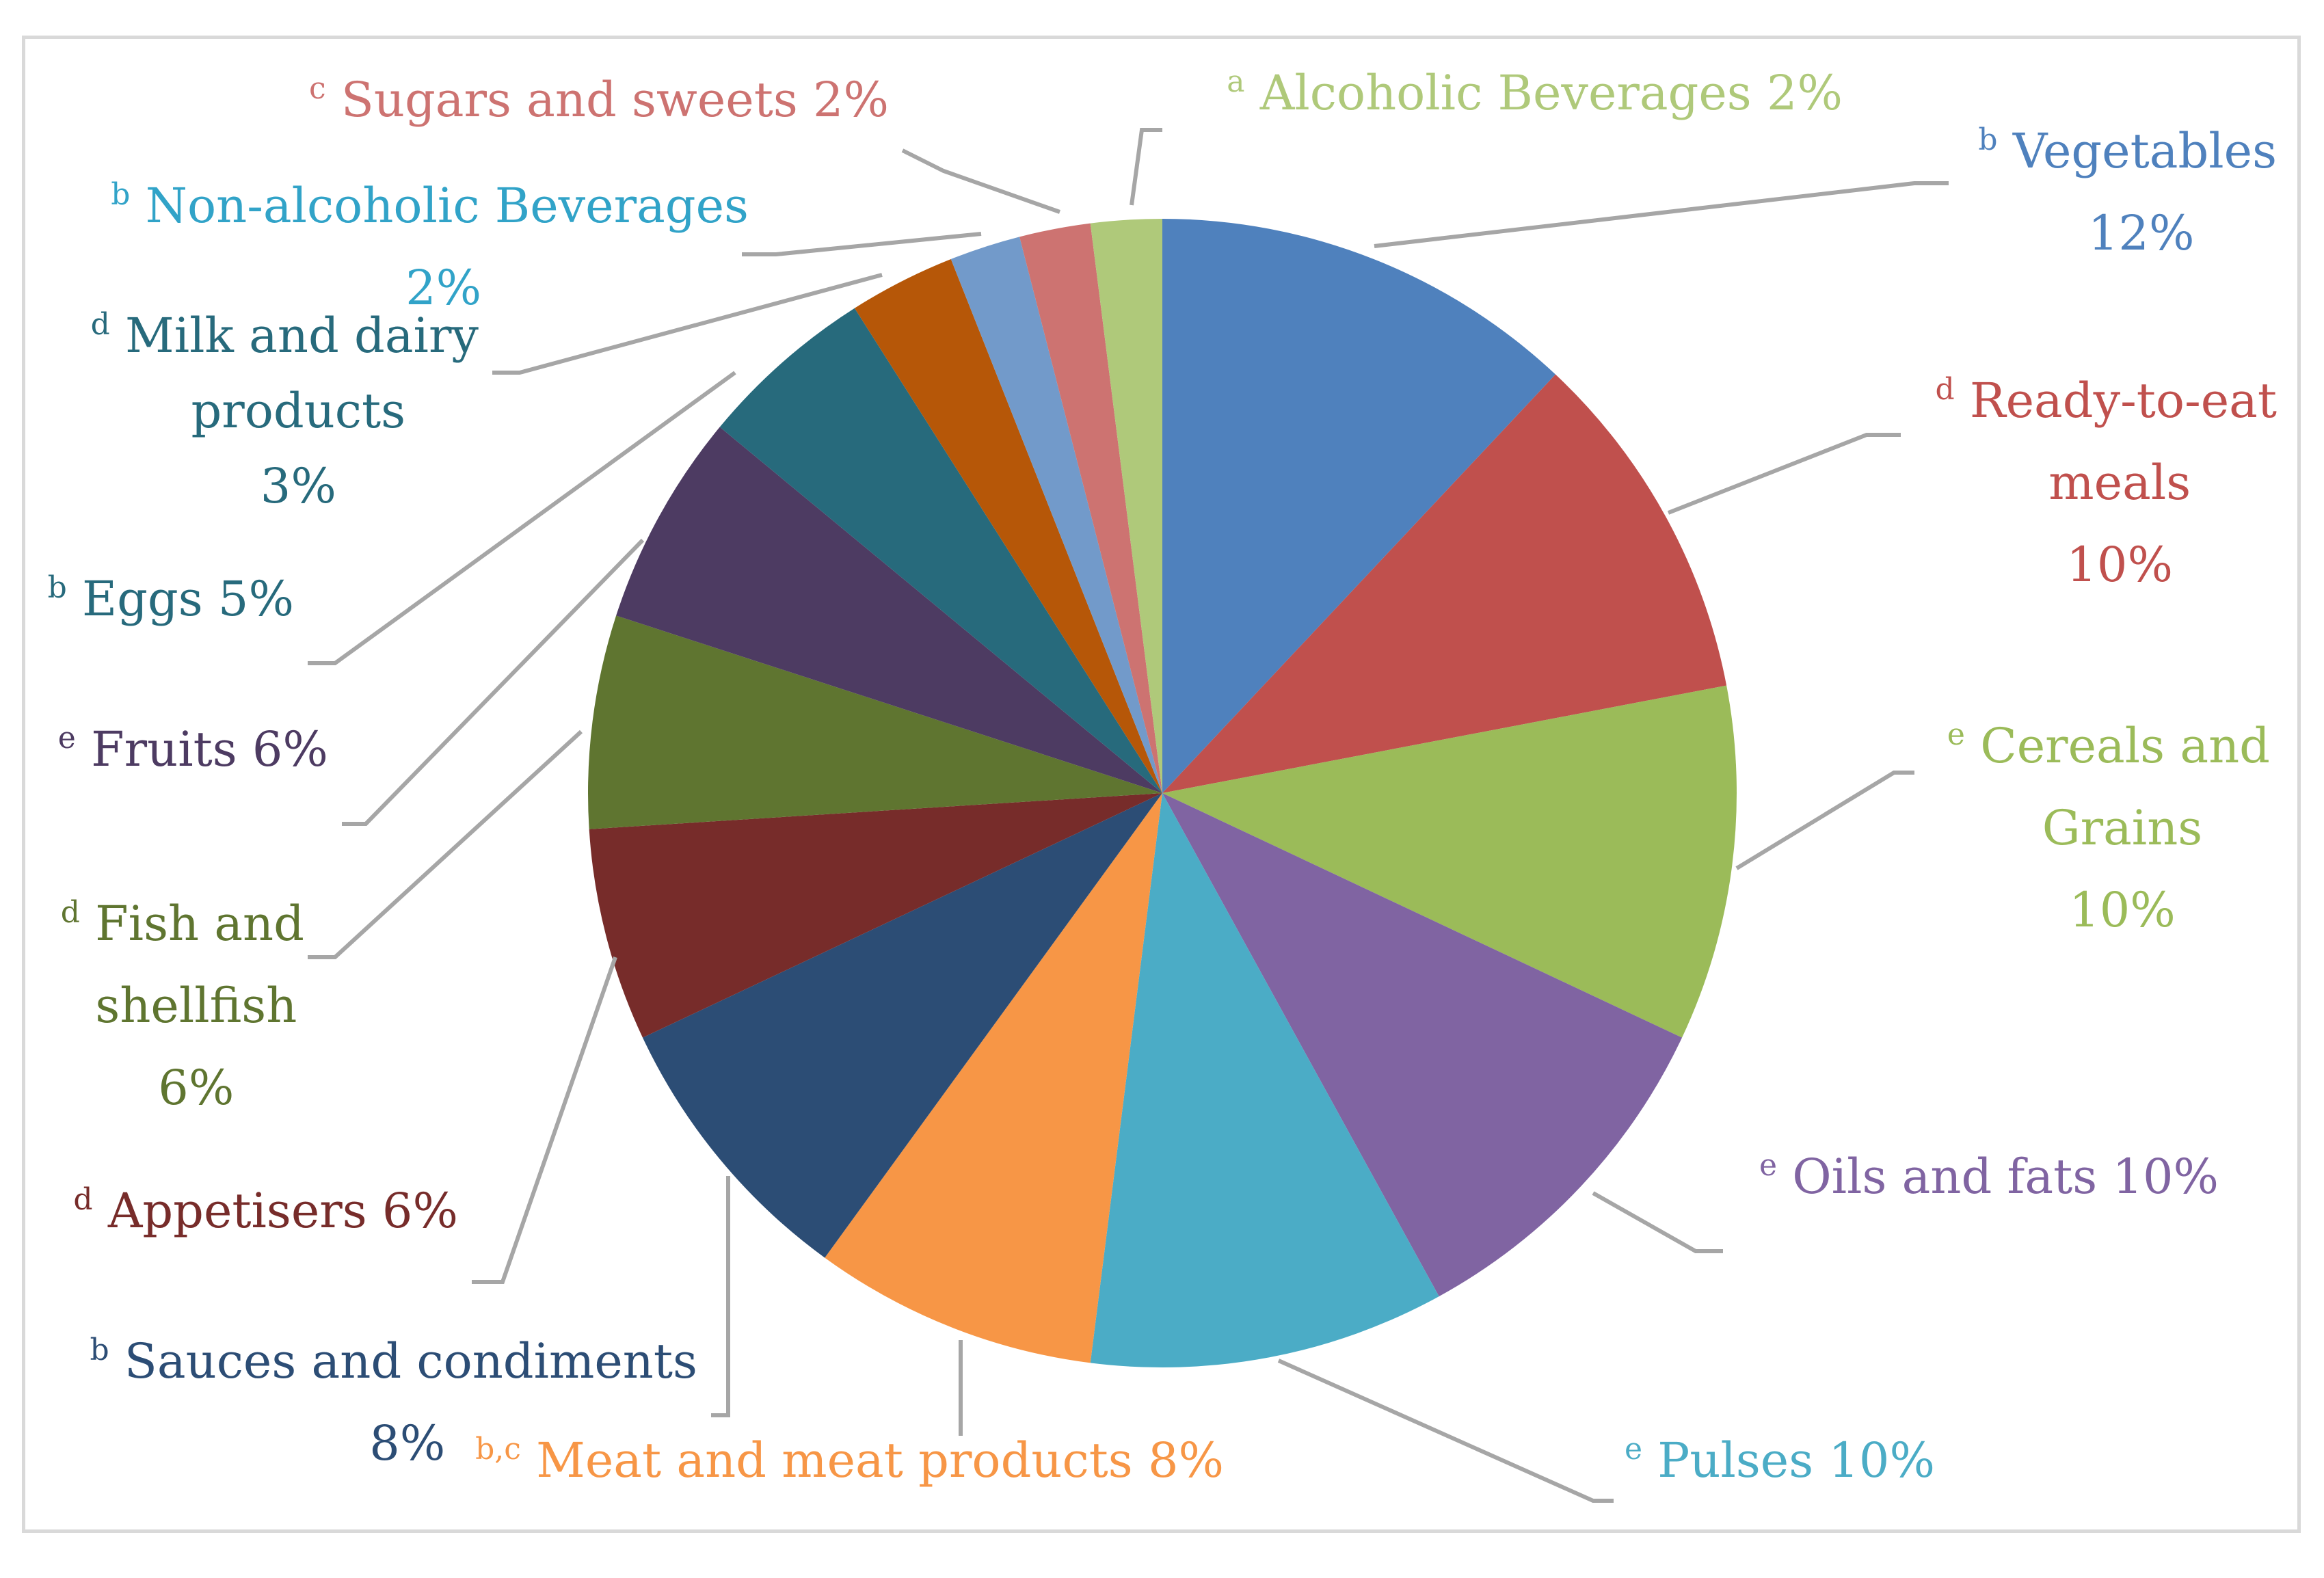  I want to click on pie-slice-sugars-and-sweets, so click(1090, 508).